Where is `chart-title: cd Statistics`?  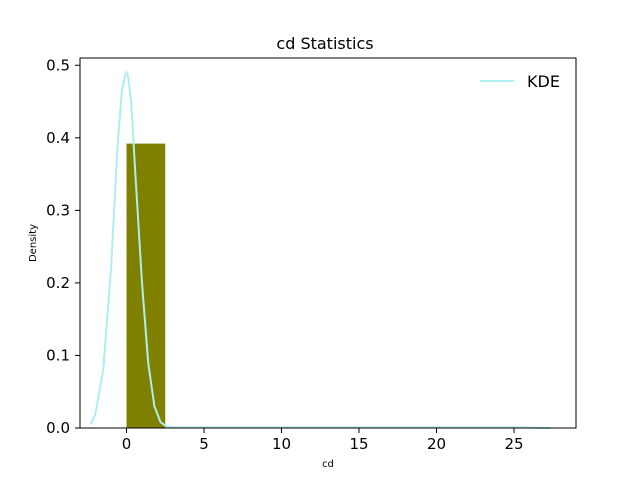
chart-title: cd Statistics is located at coordinates (324, 43).